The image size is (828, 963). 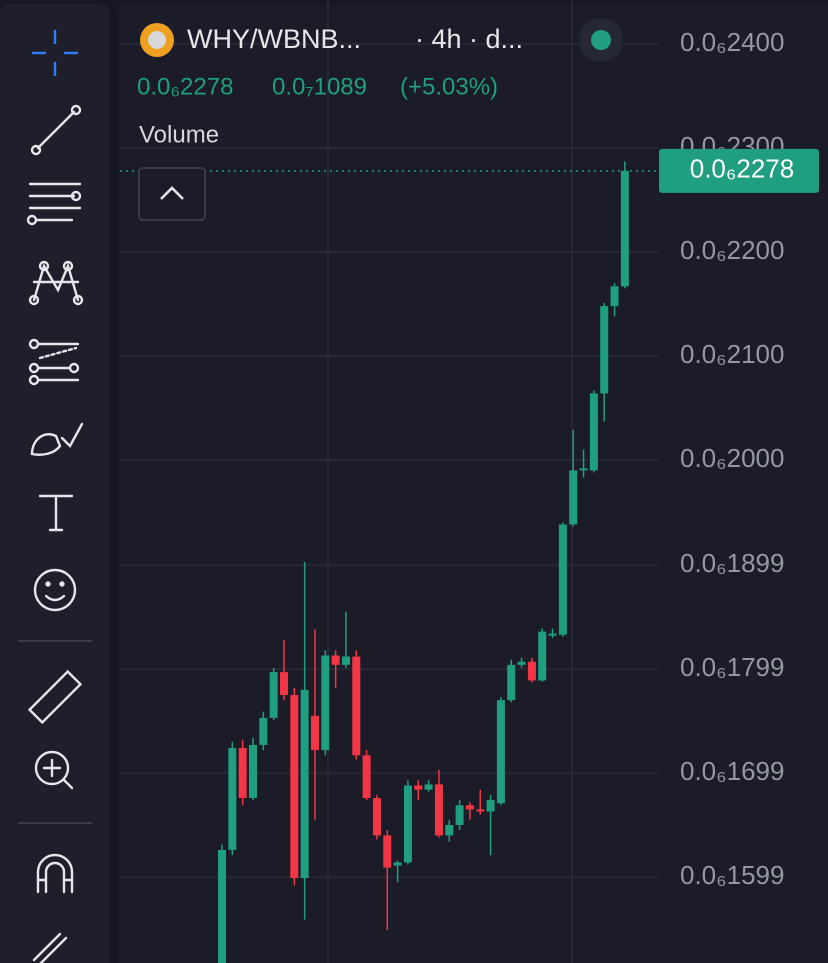 I want to click on indicator-label: Volume, so click(x=179, y=134).